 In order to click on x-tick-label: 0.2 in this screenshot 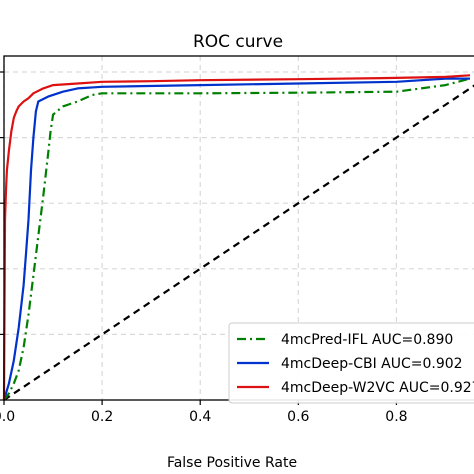, I will do `click(102, 417)`.